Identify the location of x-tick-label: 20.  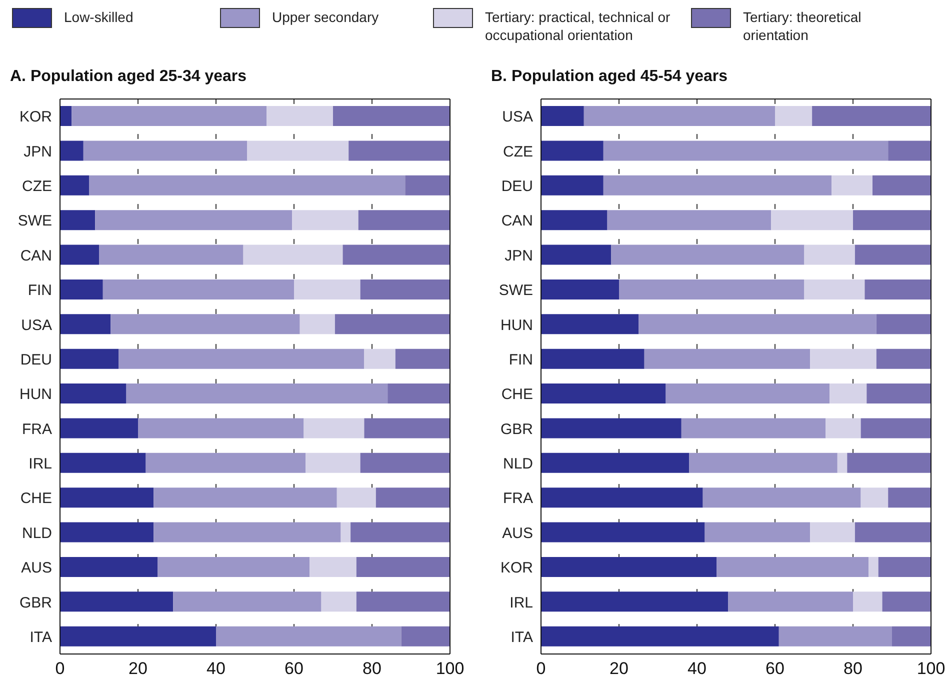
(619, 668).